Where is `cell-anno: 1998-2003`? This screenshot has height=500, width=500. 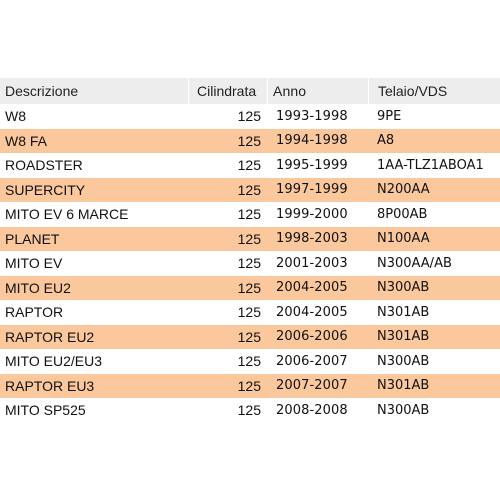
cell-anno: 1998-2003 is located at coordinates (312, 239).